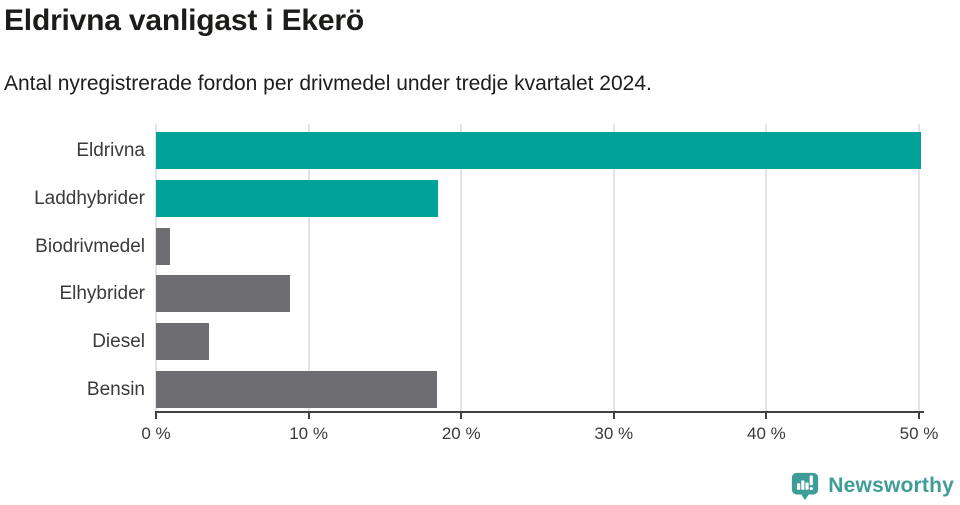 This screenshot has width=960, height=505. I want to click on category-label-eldrivna: Eldrivna, so click(110, 150).